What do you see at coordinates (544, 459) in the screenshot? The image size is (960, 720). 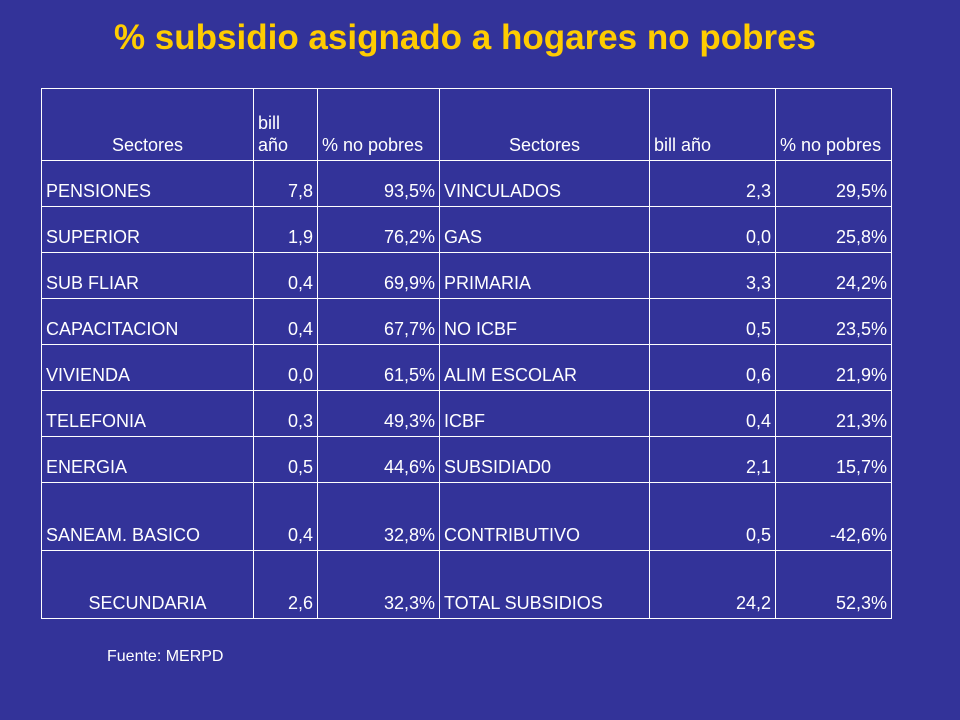 I see `sector-cell: SUBSIDIAD0` at bounding box center [544, 459].